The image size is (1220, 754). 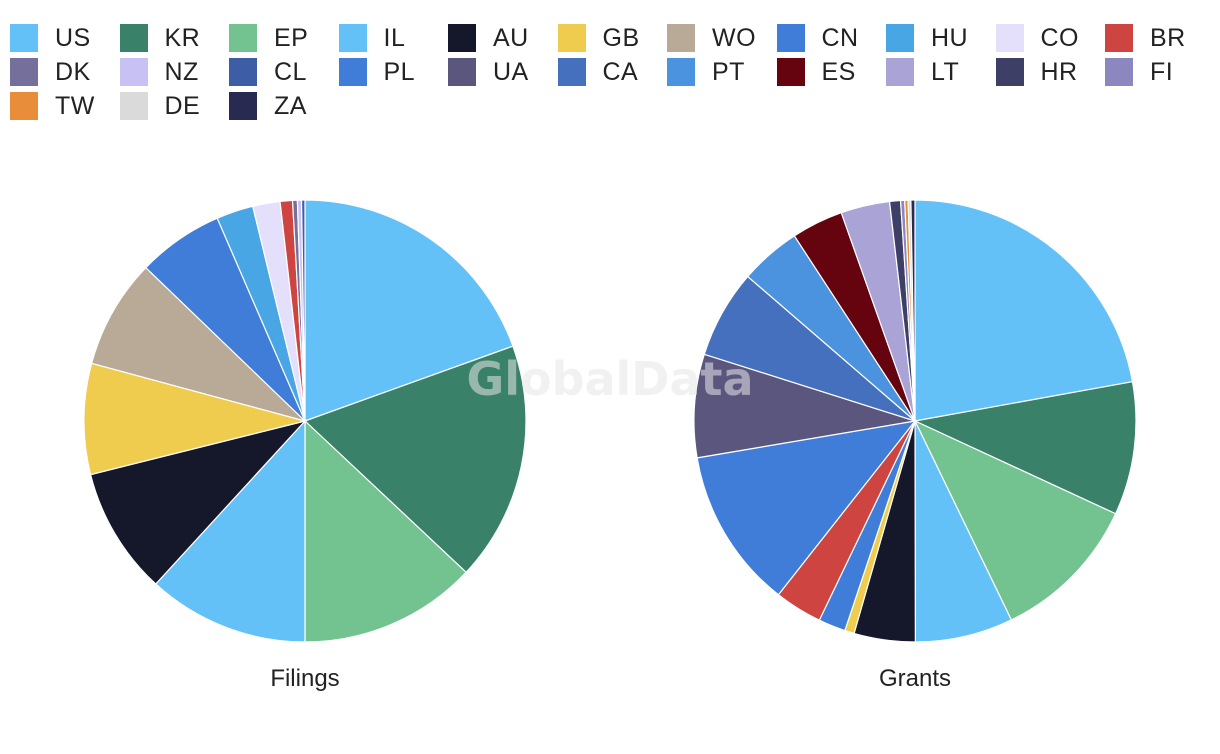 I want to click on filings-slice-cl, so click(x=303, y=310).